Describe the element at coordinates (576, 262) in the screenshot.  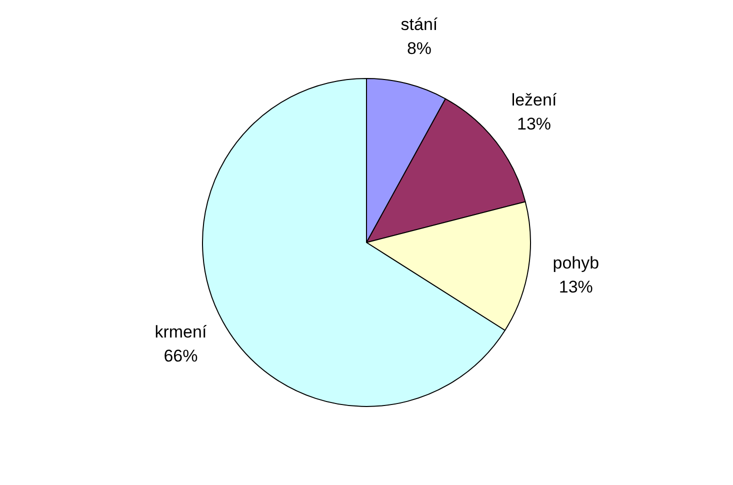
I see `slice-label: pohyb` at that location.